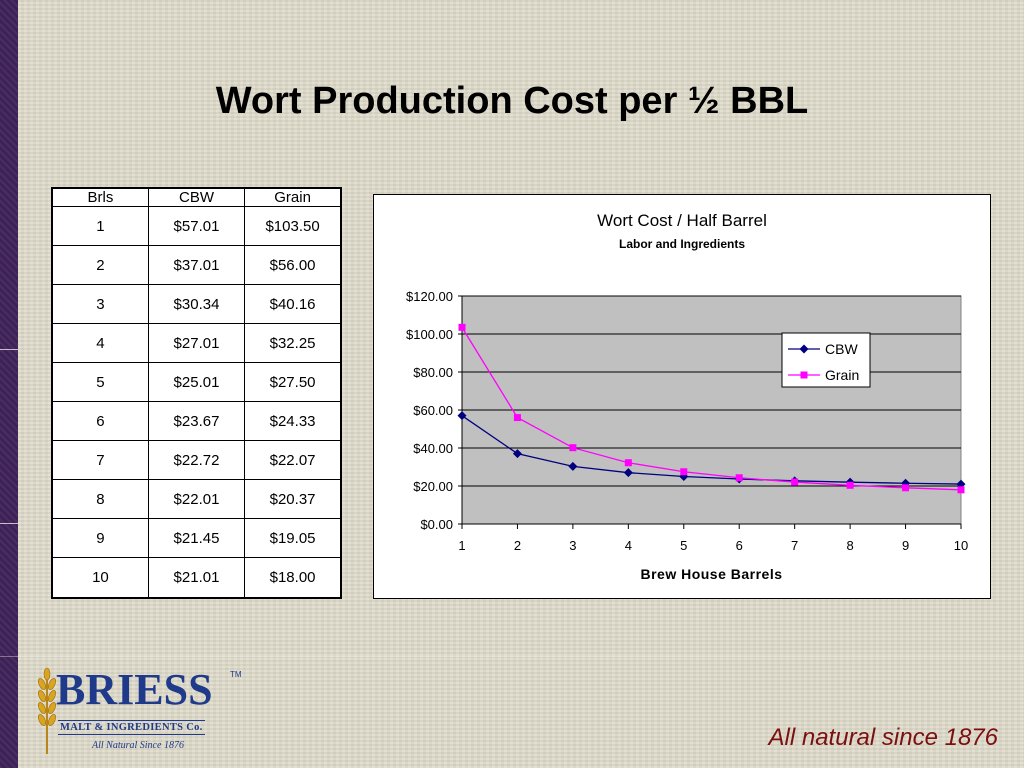 The width and height of the screenshot is (1024, 768). What do you see at coordinates (905, 545) in the screenshot?
I see `x-tick-label: 9` at bounding box center [905, 545].